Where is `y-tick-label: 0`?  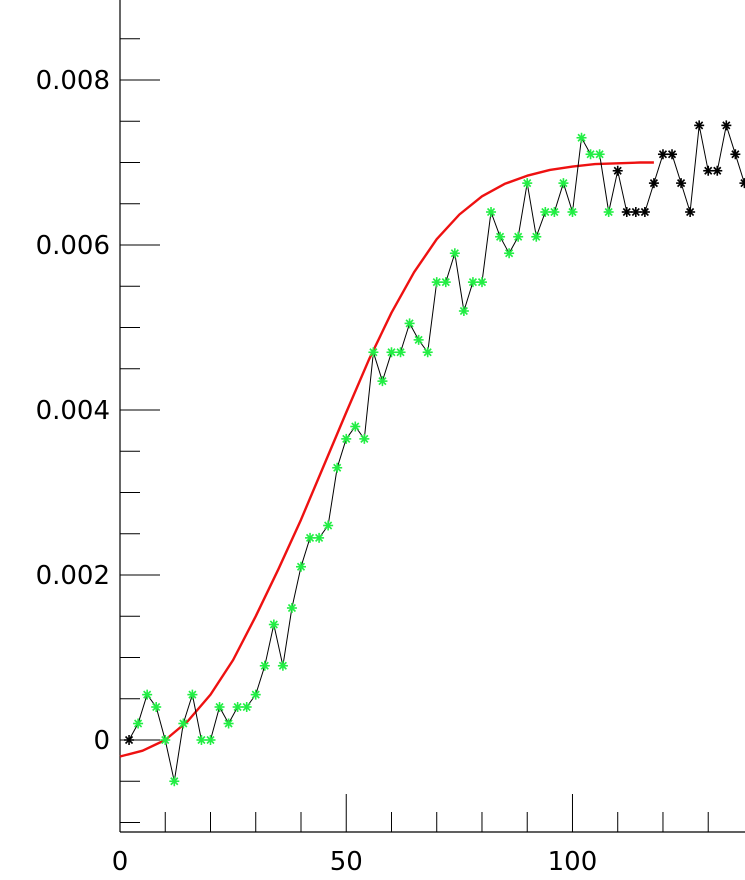 y-tick-label: 0 is located at coordinates (101, 741).